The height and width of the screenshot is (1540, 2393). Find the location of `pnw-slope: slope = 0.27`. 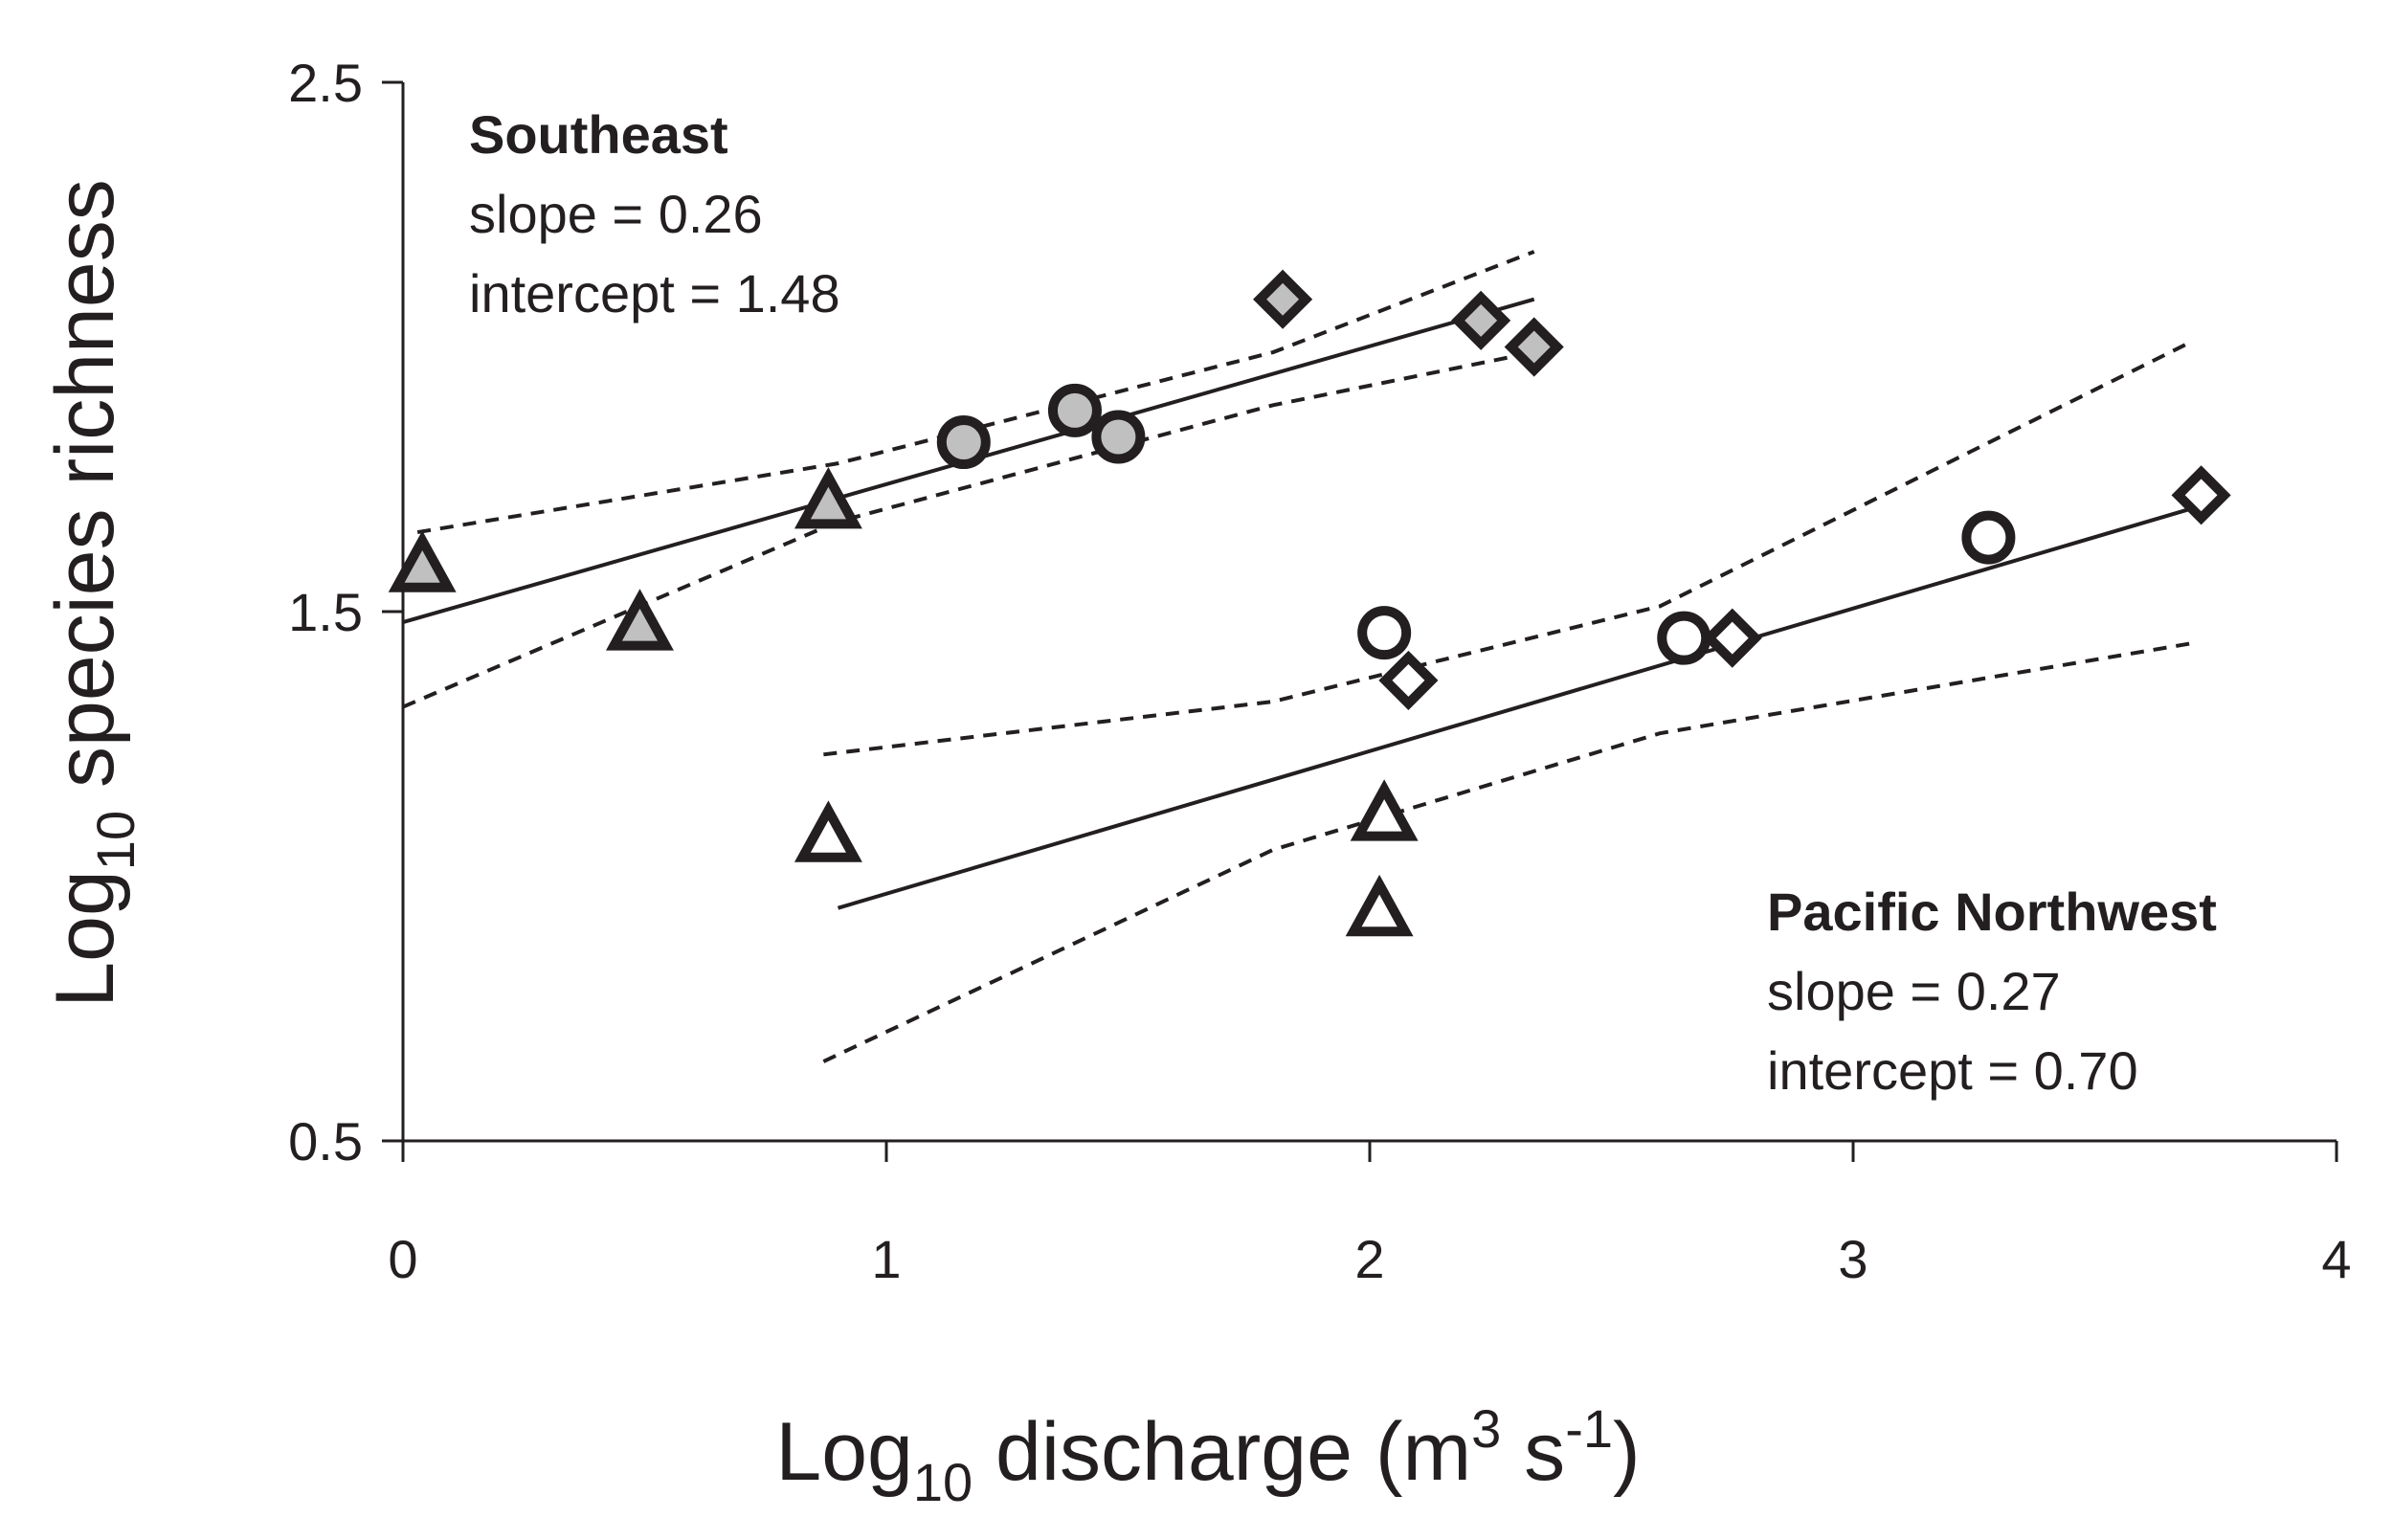

pnw-slope: slope = 0.27 is located at coordinates (1914, 991).